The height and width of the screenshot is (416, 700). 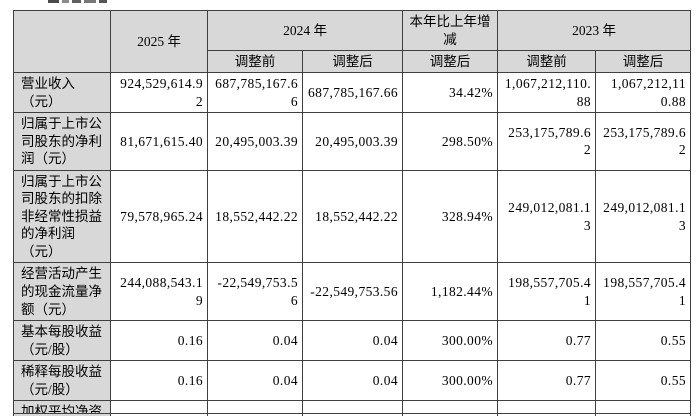 What do you see at coordinates (352, 408) in the screenshot?
I see `cell-2024-after: 1.10%` at bounding box center [352, 408].